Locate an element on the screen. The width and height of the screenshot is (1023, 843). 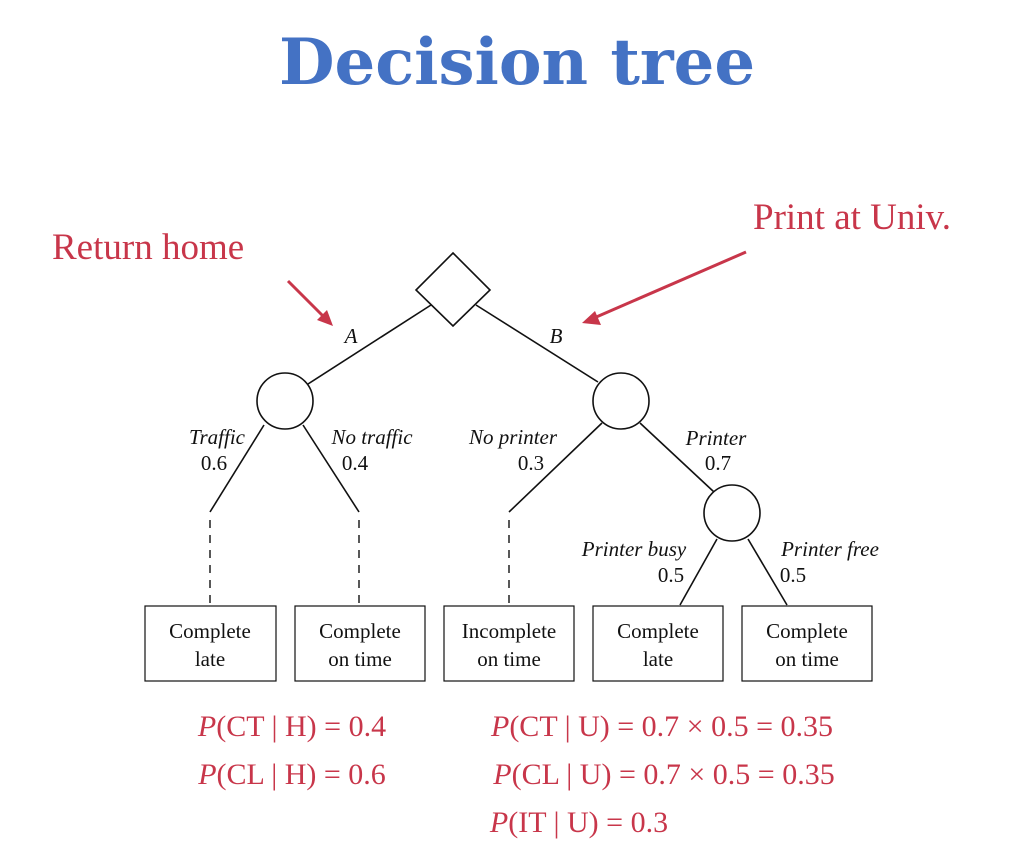
branch-prob-printer: 0.7 is located at coordinates (718, 463).